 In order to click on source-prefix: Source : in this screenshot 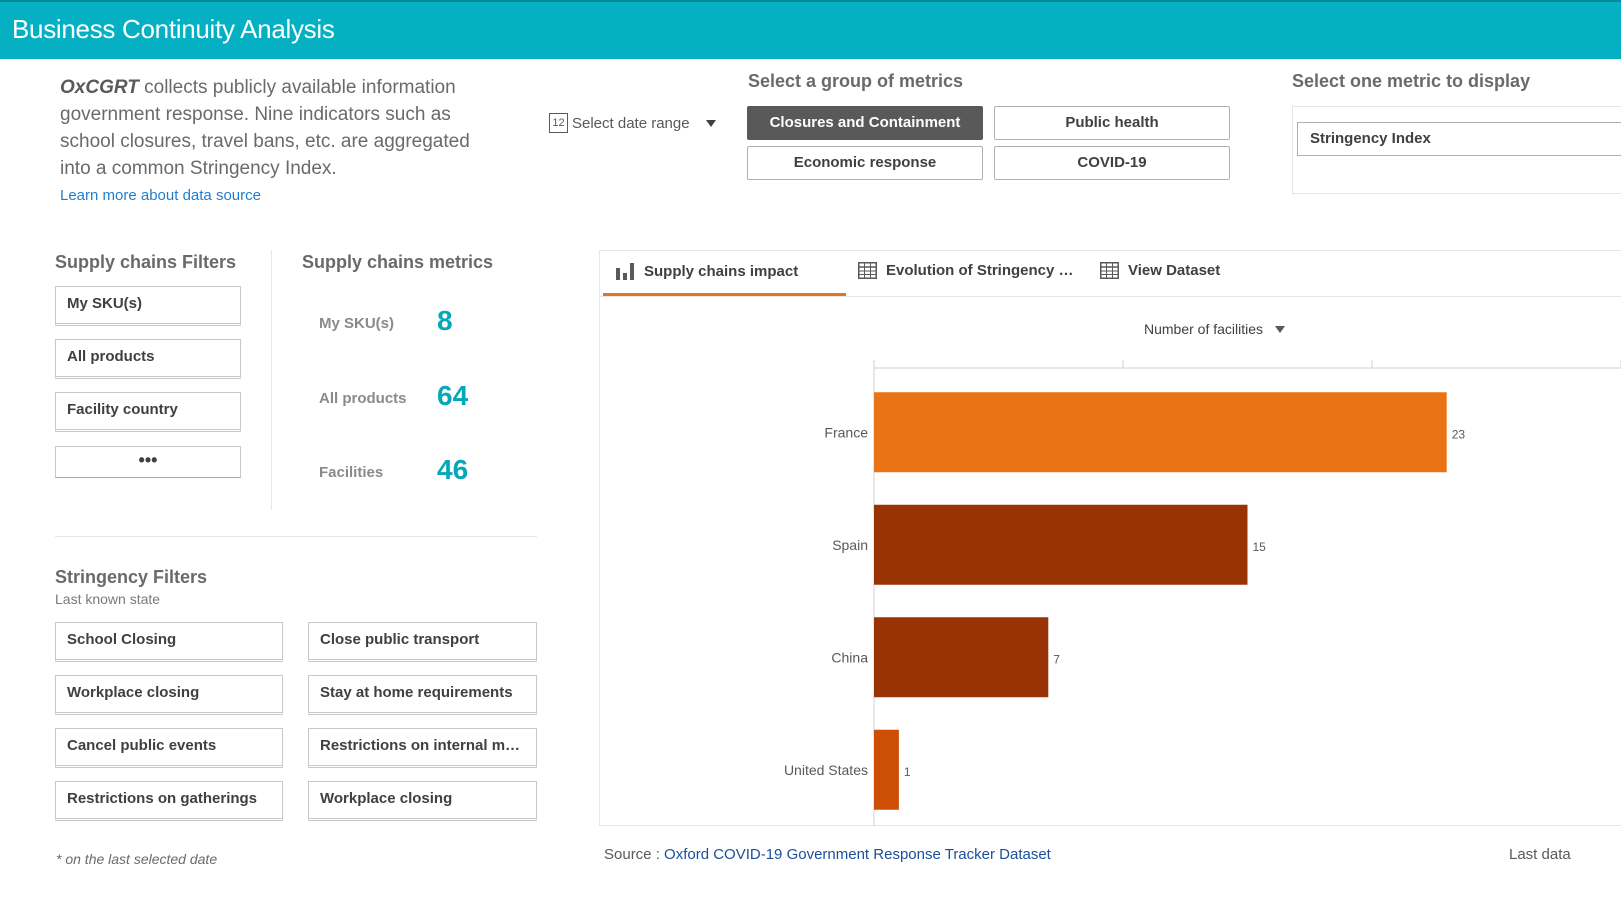, I will do `click(634, 854)`.